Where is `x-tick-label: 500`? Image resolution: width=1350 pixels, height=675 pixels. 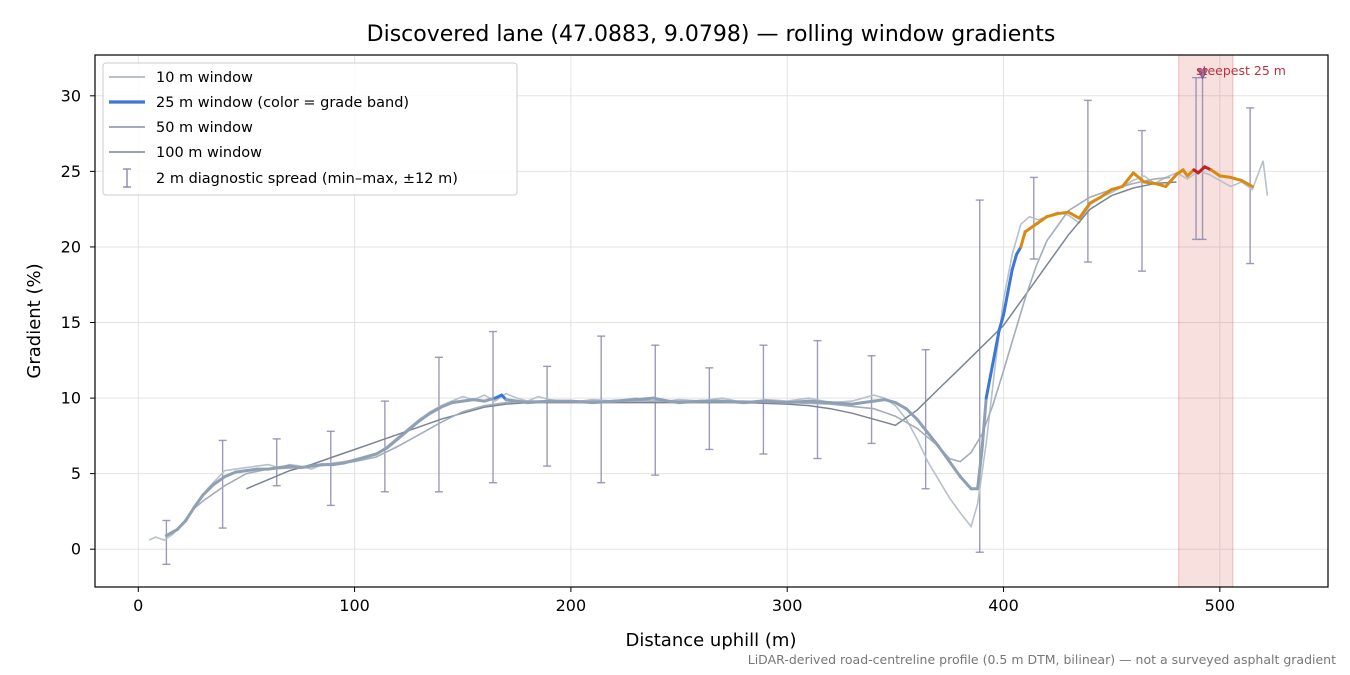
x-tick-label: 500 is located at coordinates (1220, 605).